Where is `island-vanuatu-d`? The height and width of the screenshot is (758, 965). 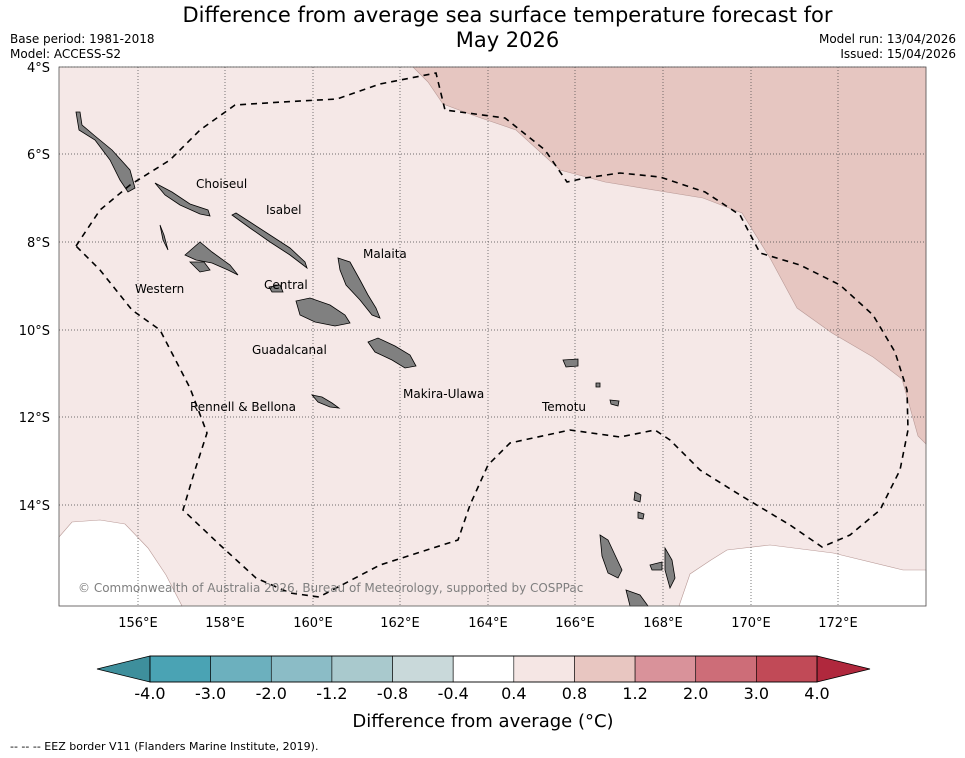 island-vanuatu-d is located at coordinates (656, 566).